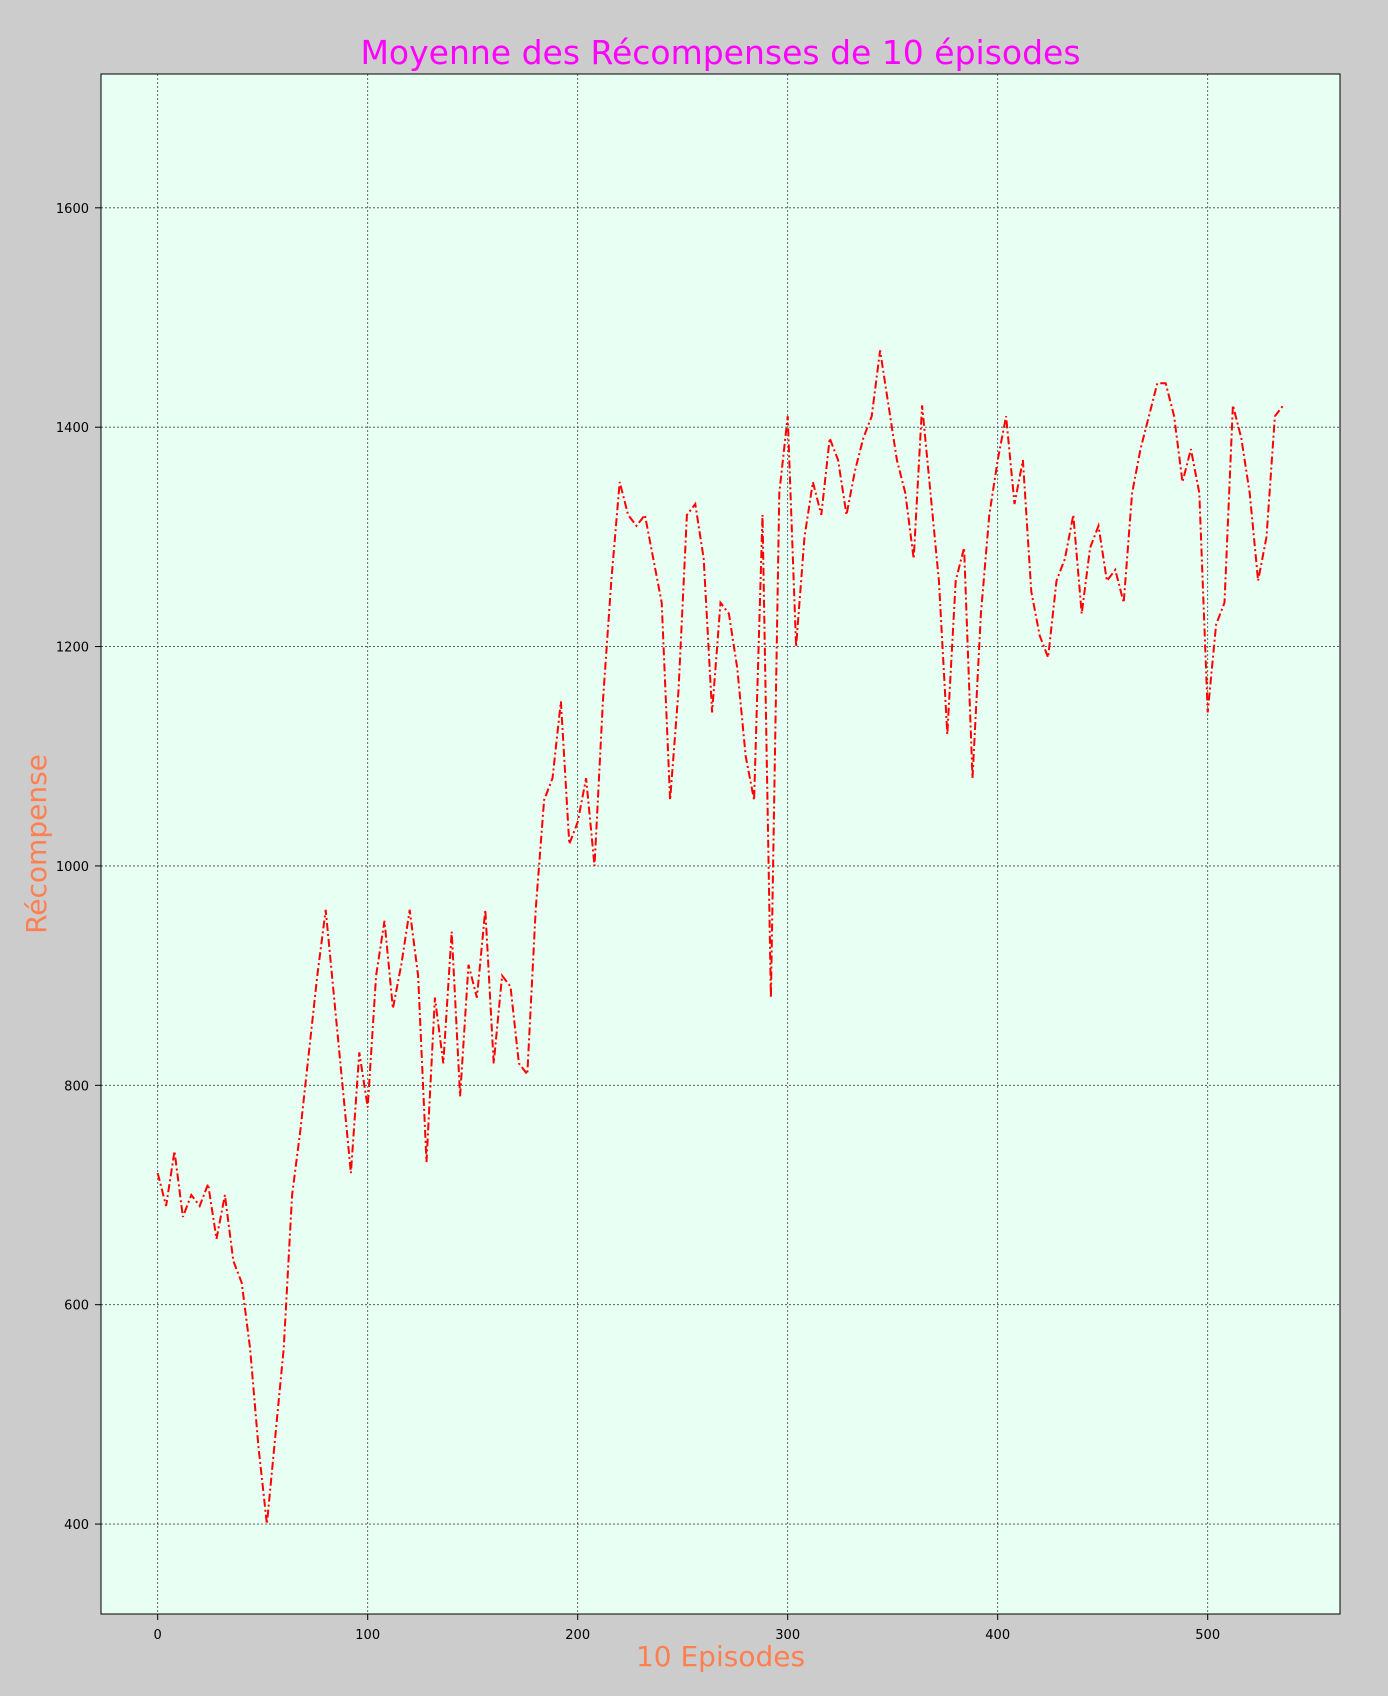 This screenshot has width=1388, height=1696. I want to click on y-tick-label: 1400, so click(72, 428).